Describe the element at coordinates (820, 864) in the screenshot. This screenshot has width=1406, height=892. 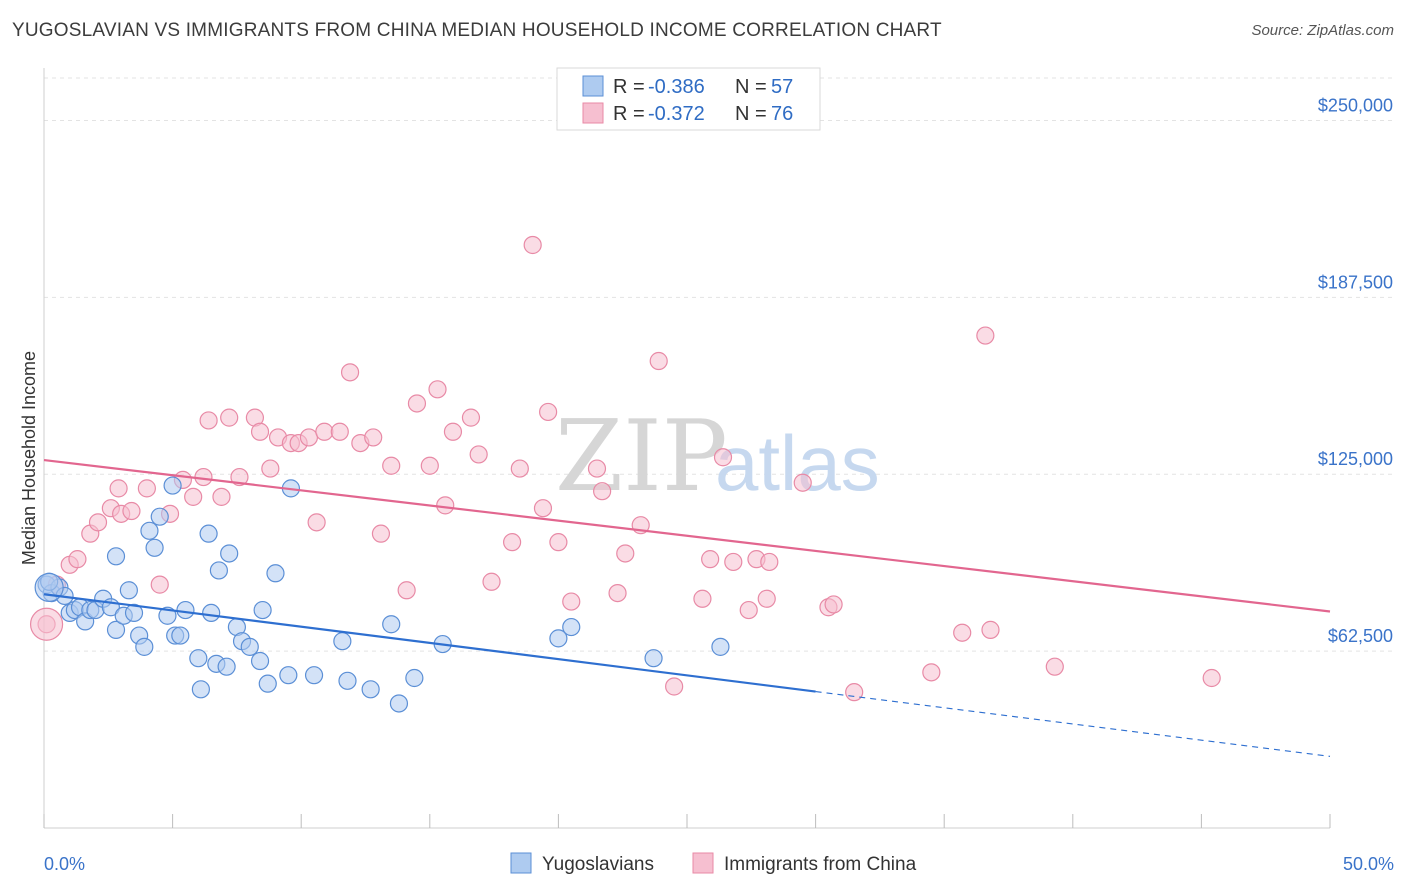
I see `legend-label-china: Immigrants from China` at that location.